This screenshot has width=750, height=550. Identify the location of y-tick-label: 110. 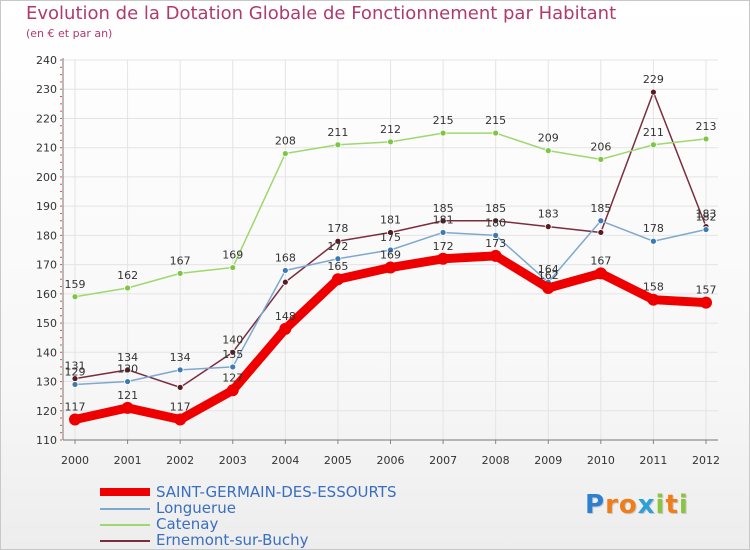
(46, 440).